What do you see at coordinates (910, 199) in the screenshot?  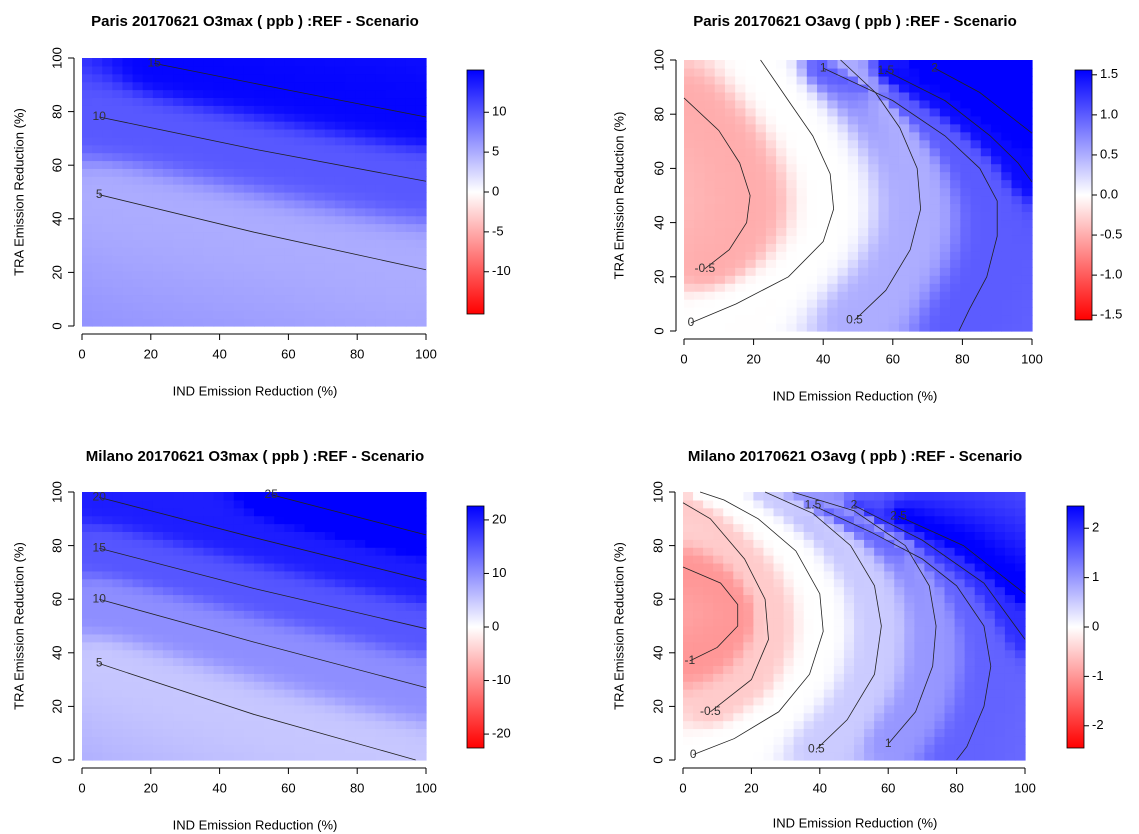 I see `contour-line` at bounding box center [910, 199].